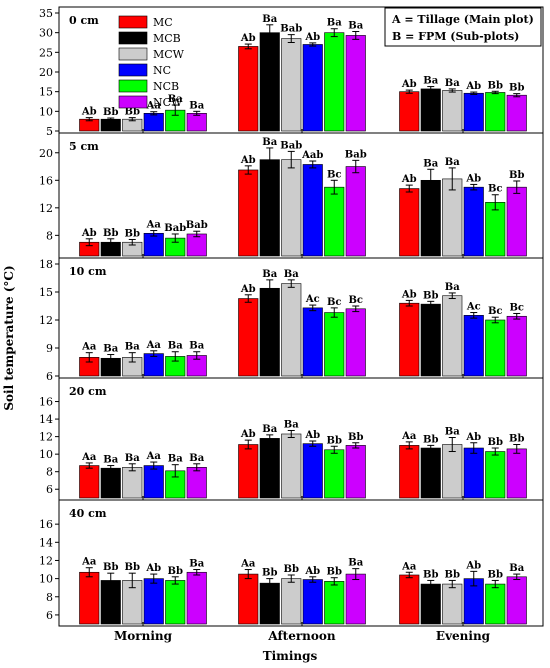  I want to click on x-category-evening: Evening, so click(463, 636).